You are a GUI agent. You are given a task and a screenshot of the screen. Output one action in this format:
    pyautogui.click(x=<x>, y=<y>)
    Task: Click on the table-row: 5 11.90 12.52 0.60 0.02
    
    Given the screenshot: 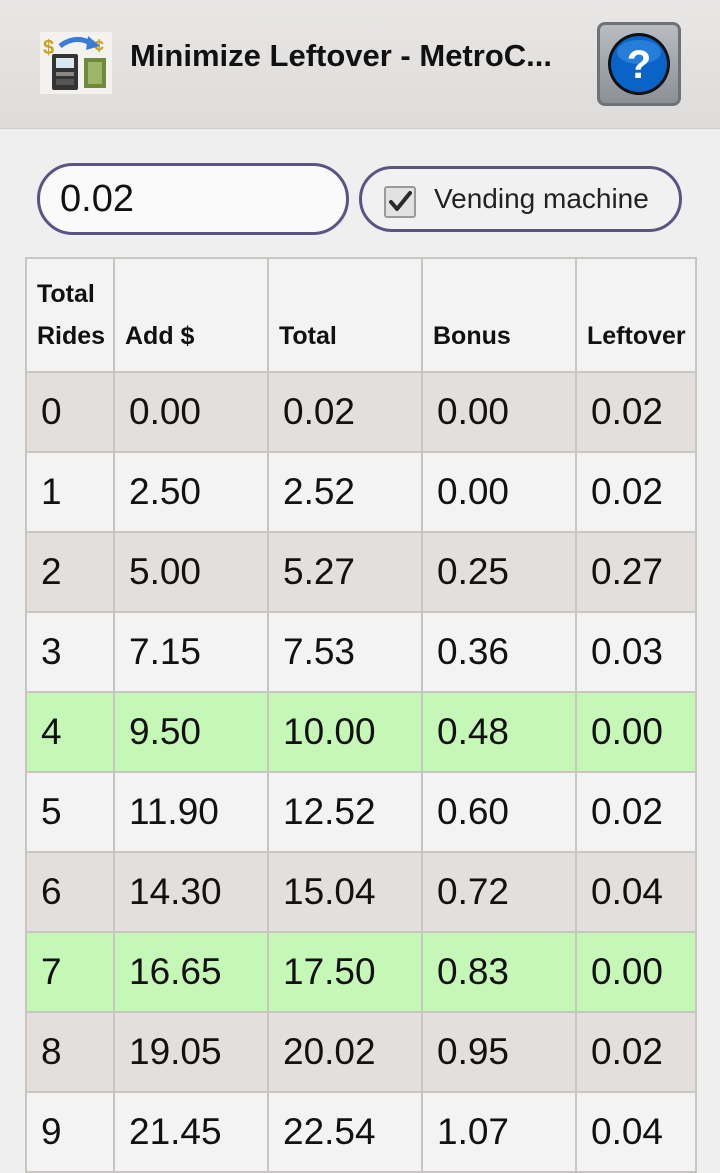 What is the action you would take?
    pyautogui.click(x=361, y=812)
    